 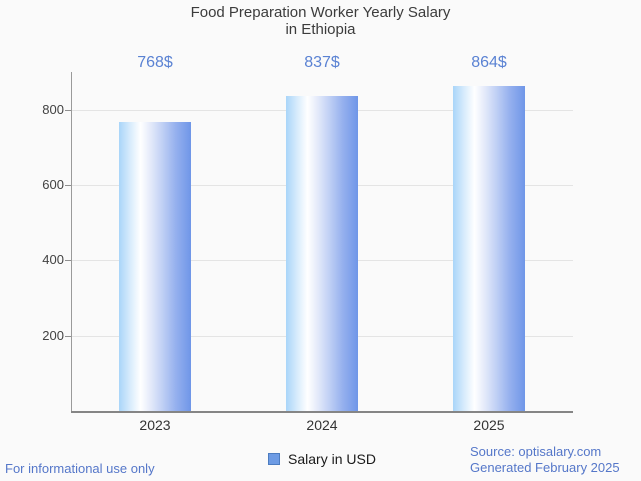 What do you see at coordinates (489, 425) in the screenshot?
I see `x-axis-label: 2025` at bounding box center [489, 425].